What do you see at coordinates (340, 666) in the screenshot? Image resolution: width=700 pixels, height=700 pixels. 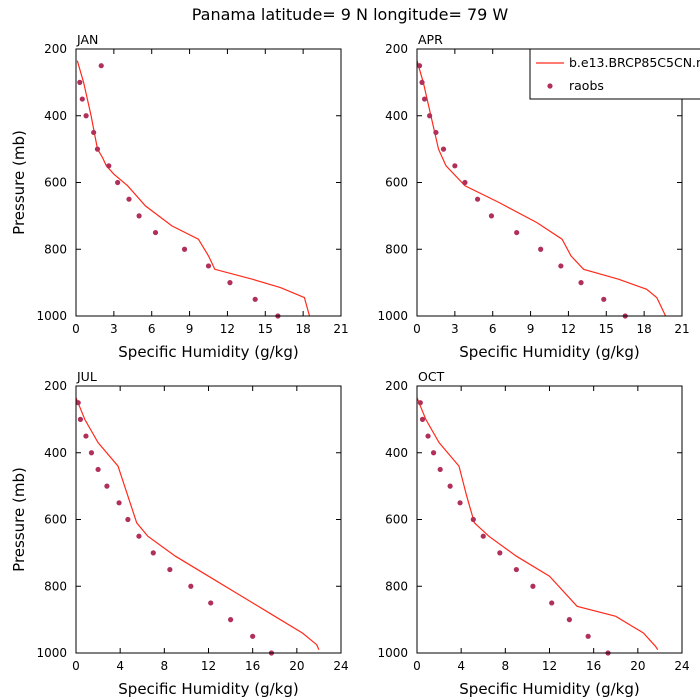 I see `x-tick-label: 24` at bounding box center [340, 666].